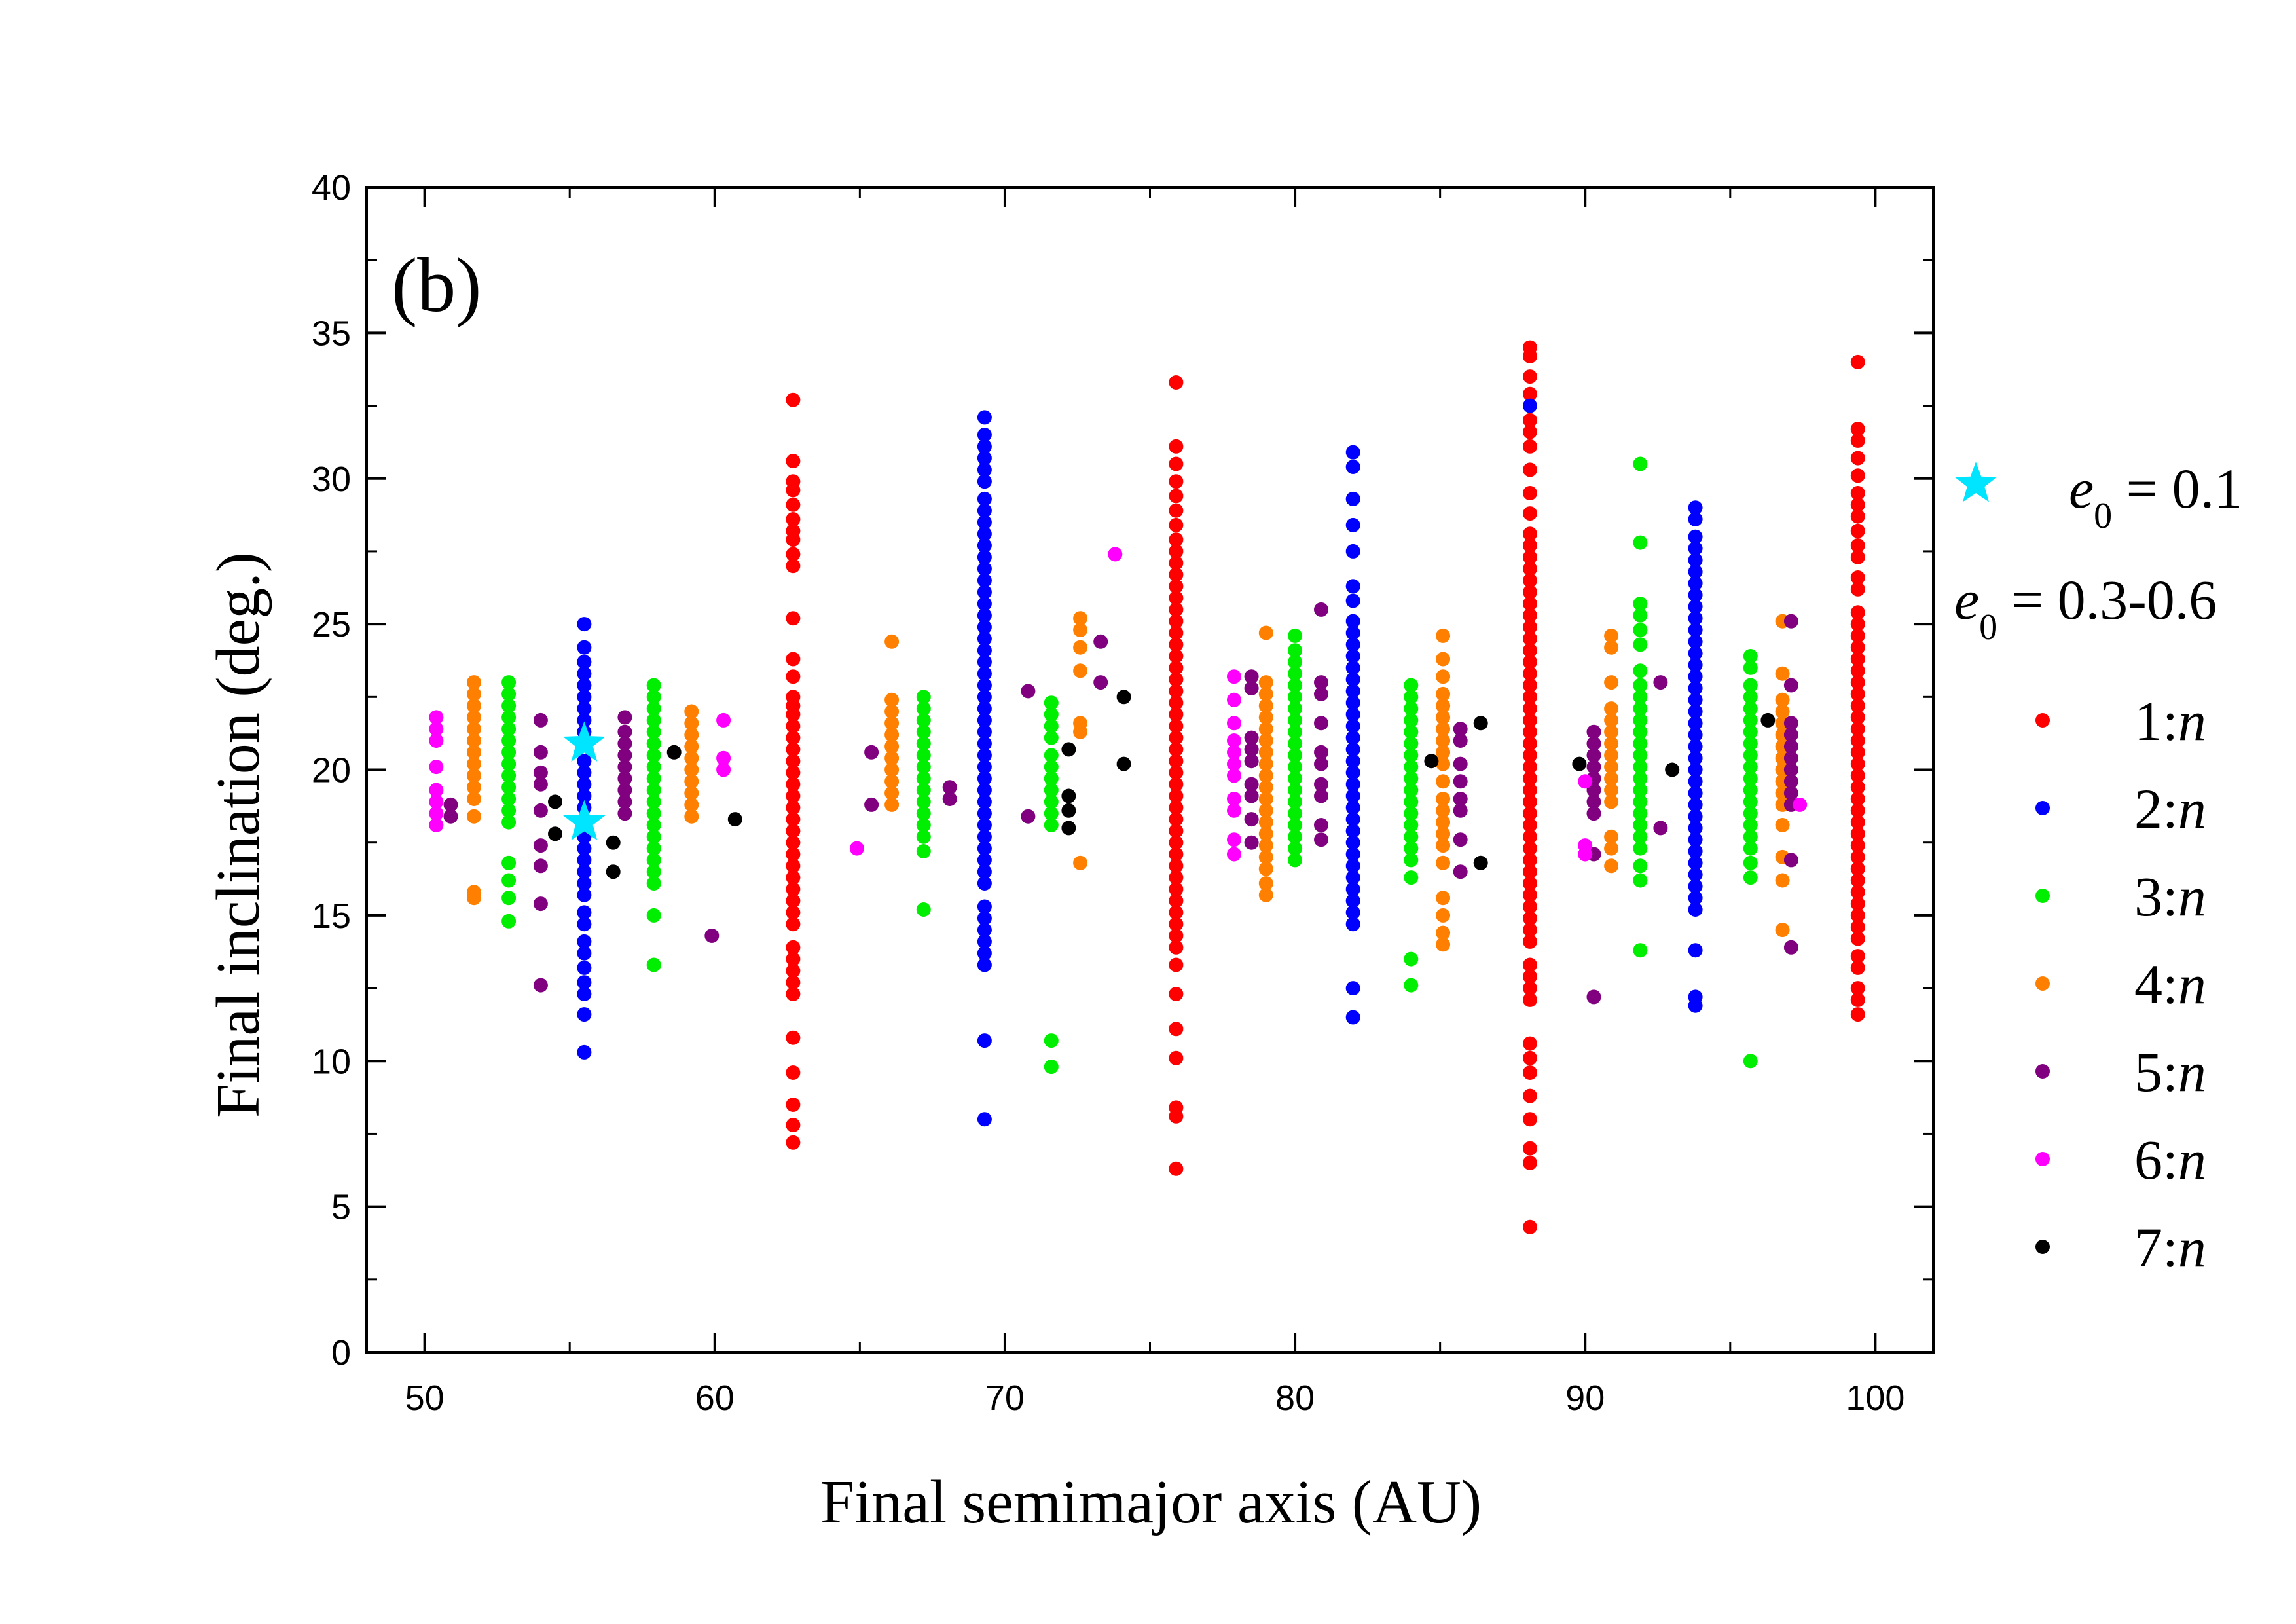 Image resolution: width=2296 pixels, height=1624 pixels. I want to click on legend-entry-2-n: 2:n, so click(2120, 808).